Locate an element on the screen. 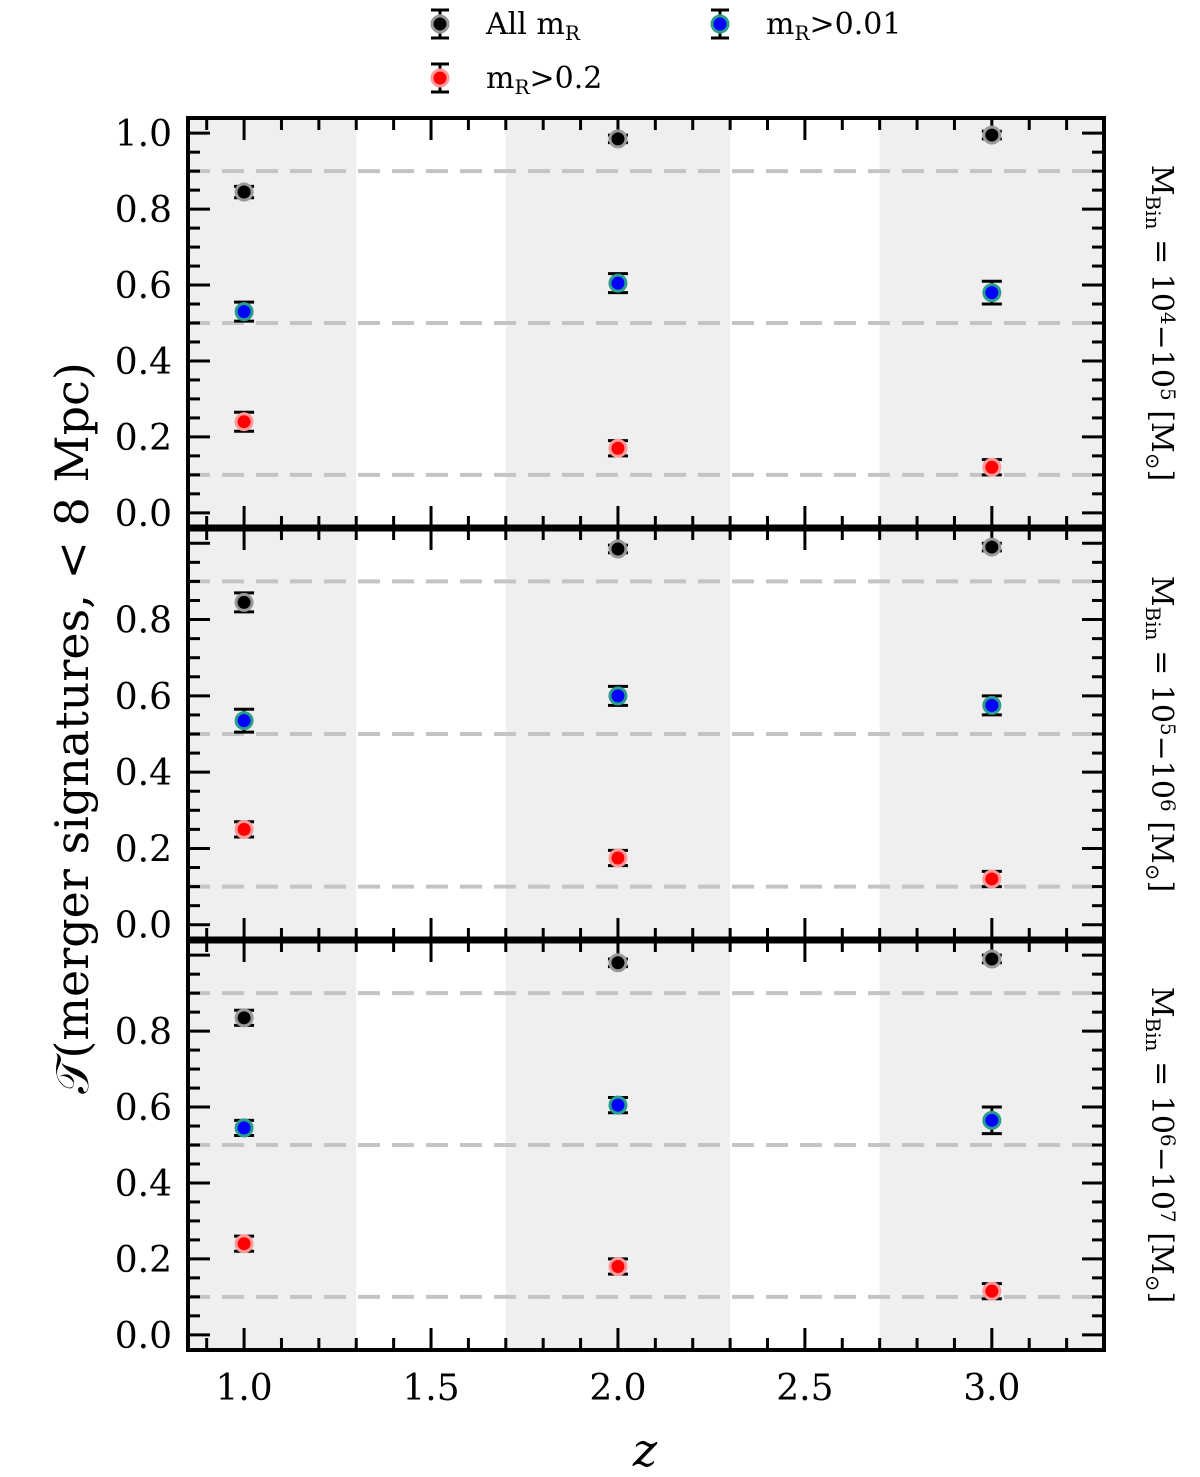 Image resolution: width=1200 pixels, height=1477 pixels. legend-label-suffix: >0.01 is located at coordinates (856, 24).